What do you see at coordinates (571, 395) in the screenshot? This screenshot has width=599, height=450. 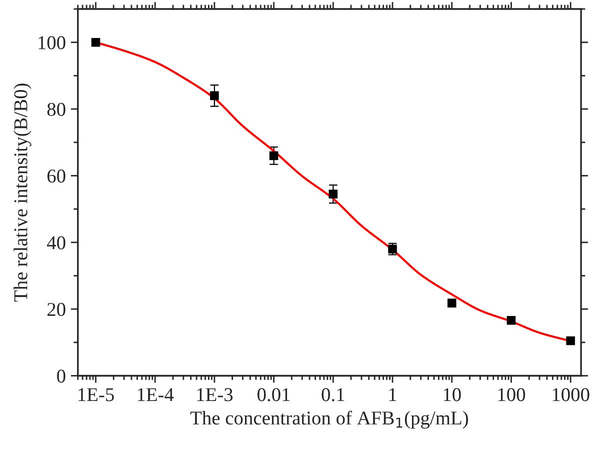 I see `x-tick-label: 1000` at bounding box center [571, 395].